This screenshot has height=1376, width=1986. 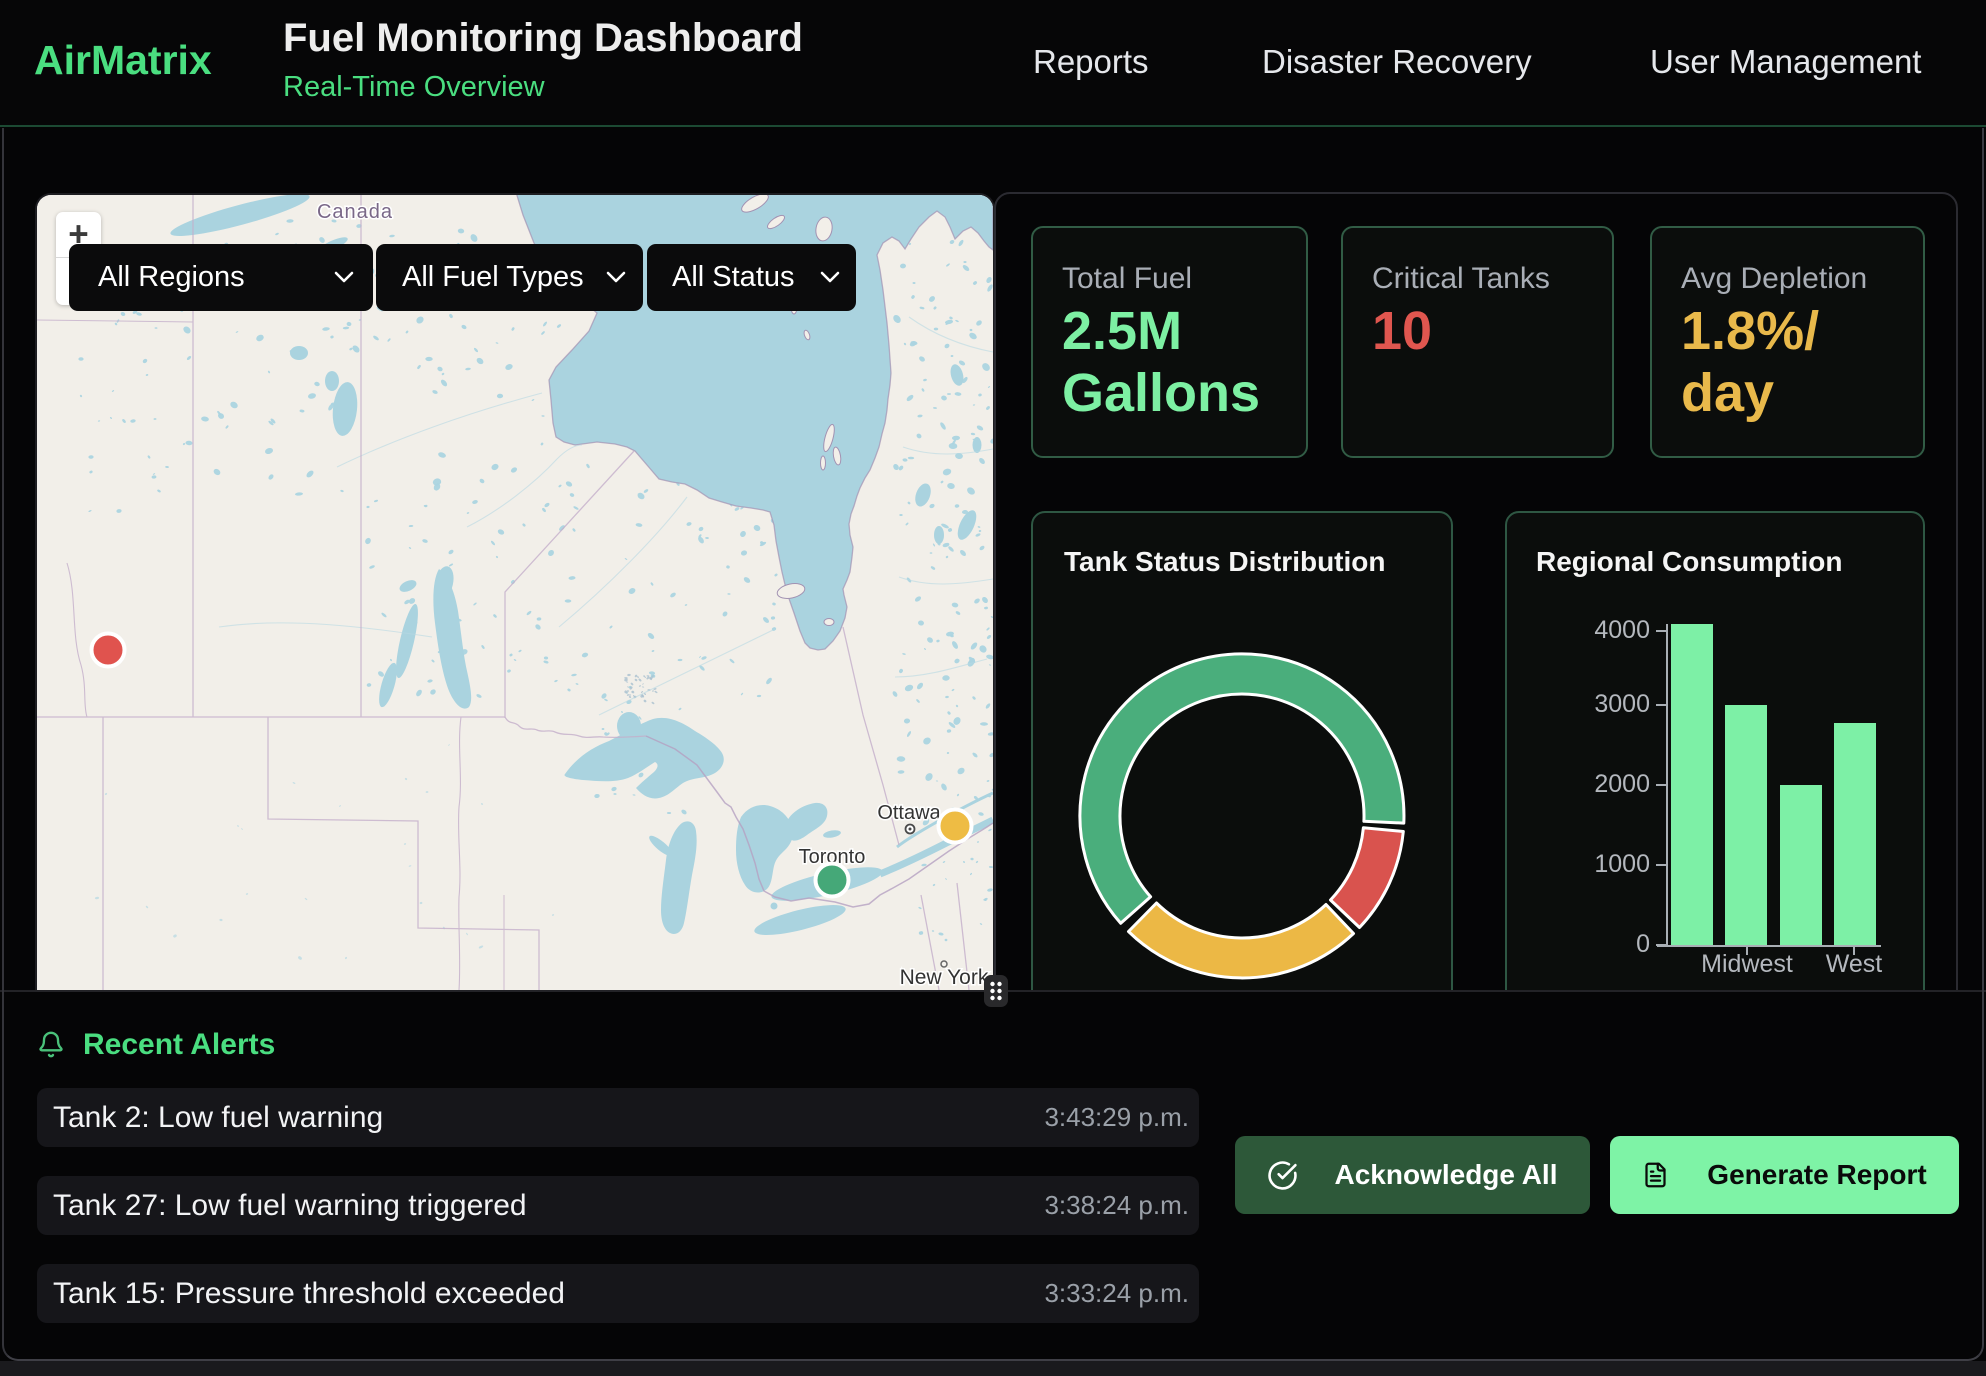 What do you see at coordinates (355, 212) in the screenshot?
I see `svg-text: Canada` at bounding box center [355, 212].